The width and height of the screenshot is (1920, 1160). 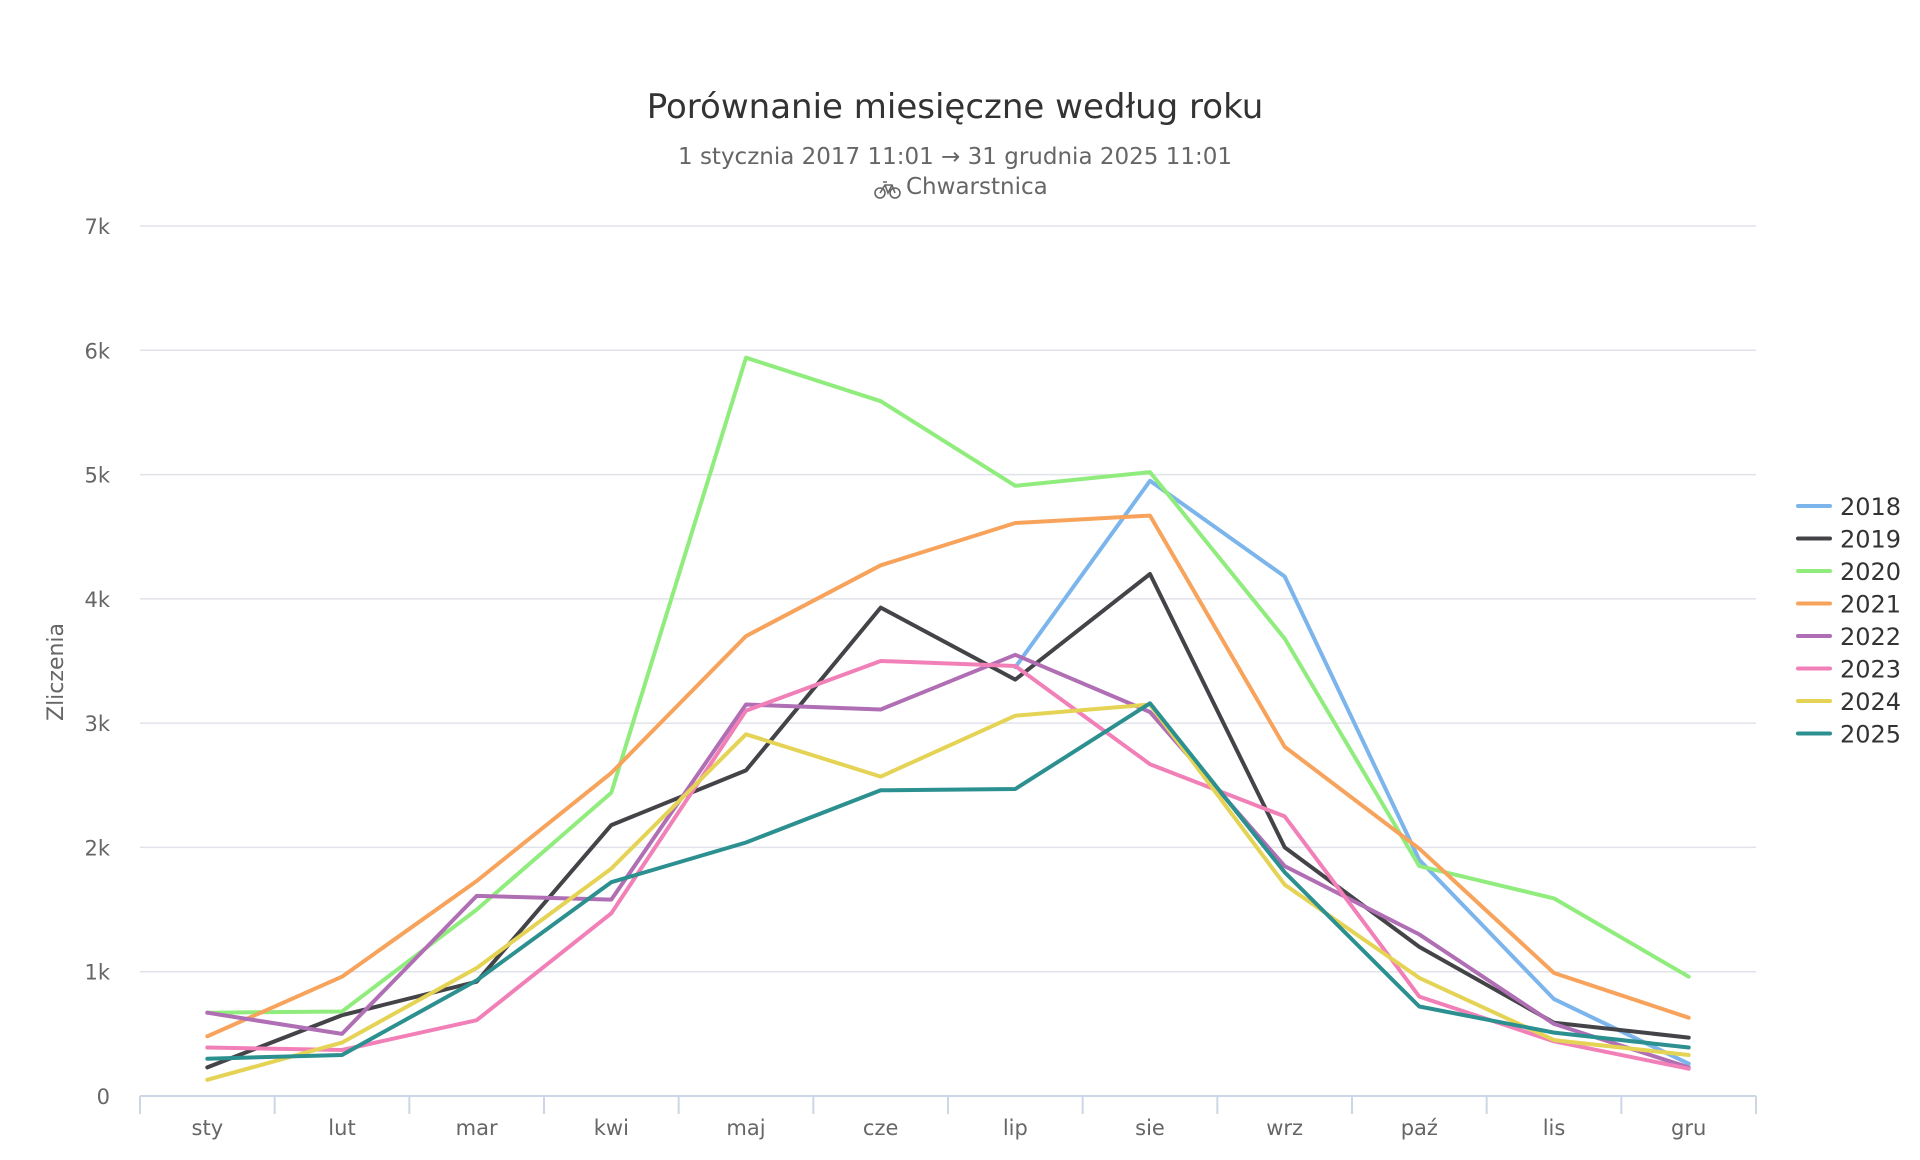 I want to click on x-tick-label: gru, so click(x=1688, y=1128).